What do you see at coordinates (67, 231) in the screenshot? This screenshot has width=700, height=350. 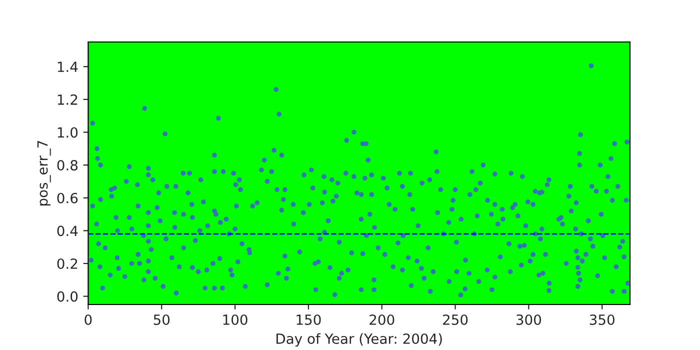 I see `y-tick-label: 0.4` at bounding box center [67, 231].